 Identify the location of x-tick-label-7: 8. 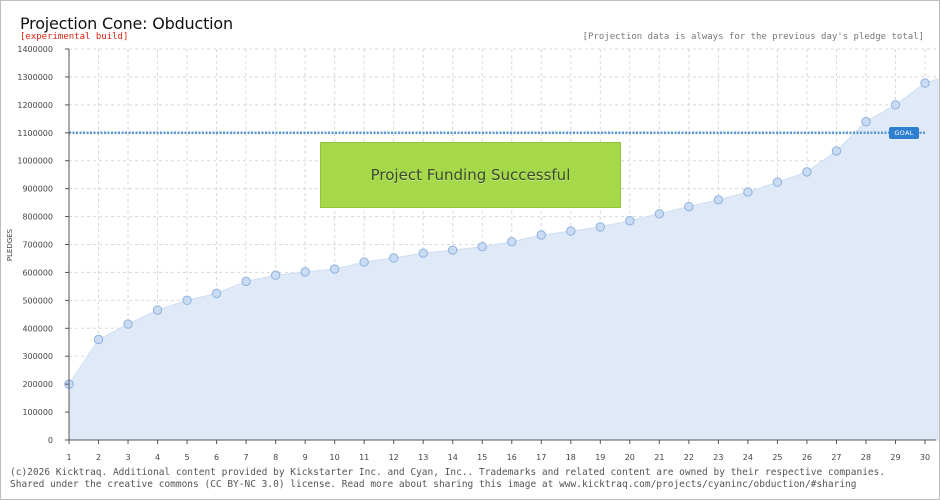
(275, 457).